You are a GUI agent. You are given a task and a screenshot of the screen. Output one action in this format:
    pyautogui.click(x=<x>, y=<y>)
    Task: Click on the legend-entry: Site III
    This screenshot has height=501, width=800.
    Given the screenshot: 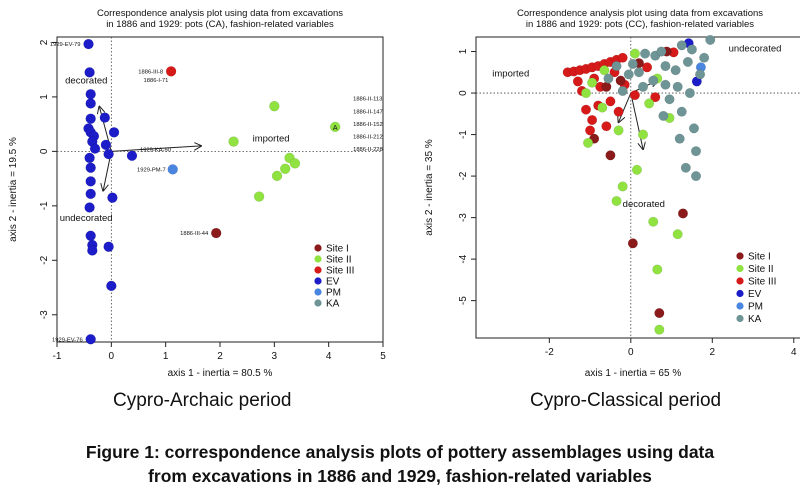 What is the action you would take?
    pyautogui.click(x=340, y=271)
    